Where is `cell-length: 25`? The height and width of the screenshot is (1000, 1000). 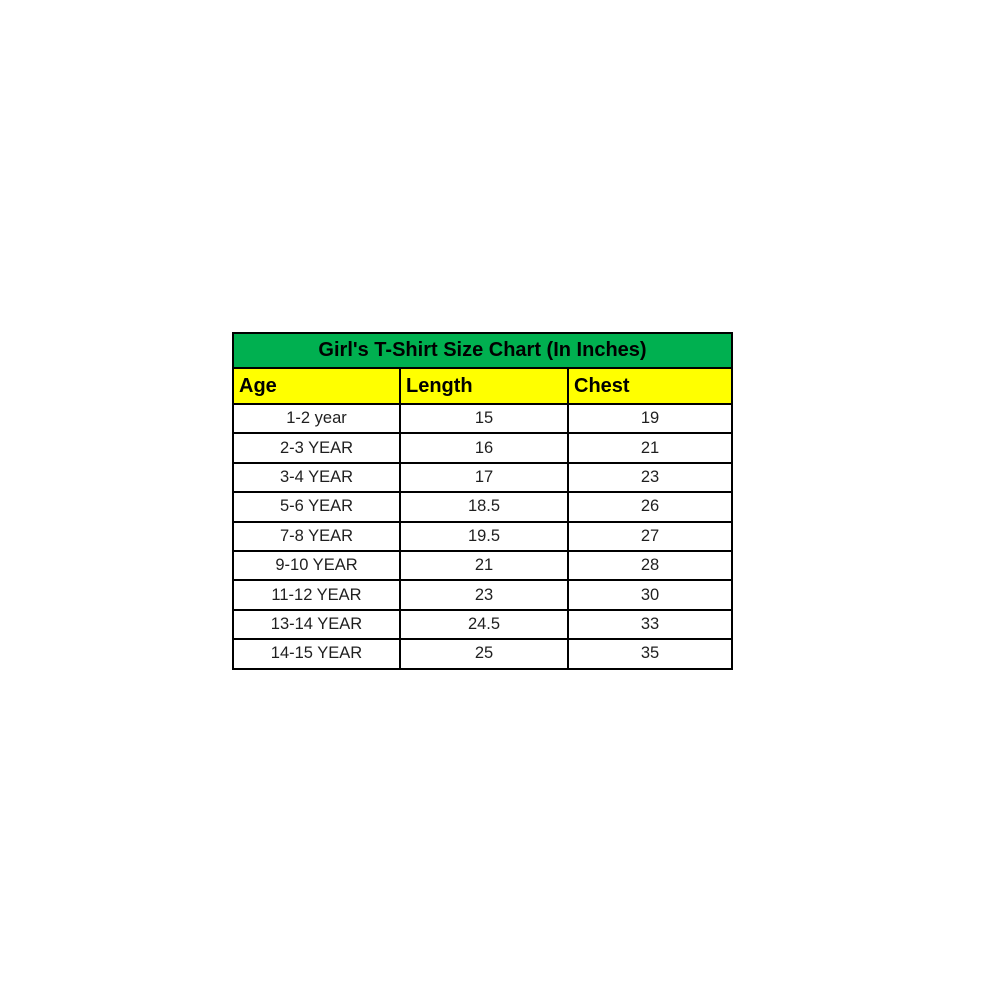
cell-length: 25 is located at coordinates (484, 654).